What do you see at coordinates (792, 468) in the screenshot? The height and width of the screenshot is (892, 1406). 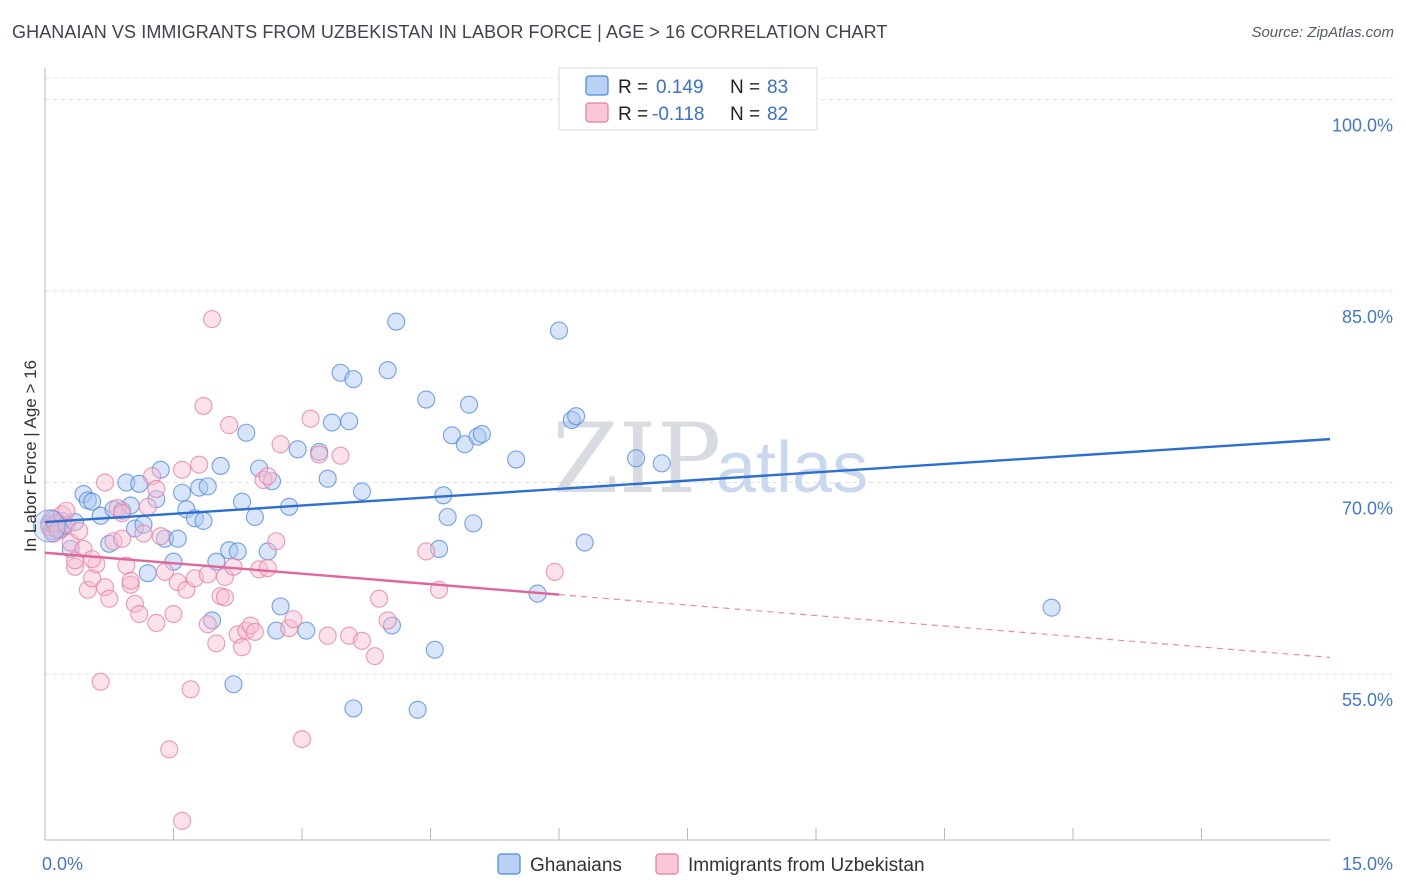 I see `watermark-atlas-text: atlas` at bounding box center [792, 468].